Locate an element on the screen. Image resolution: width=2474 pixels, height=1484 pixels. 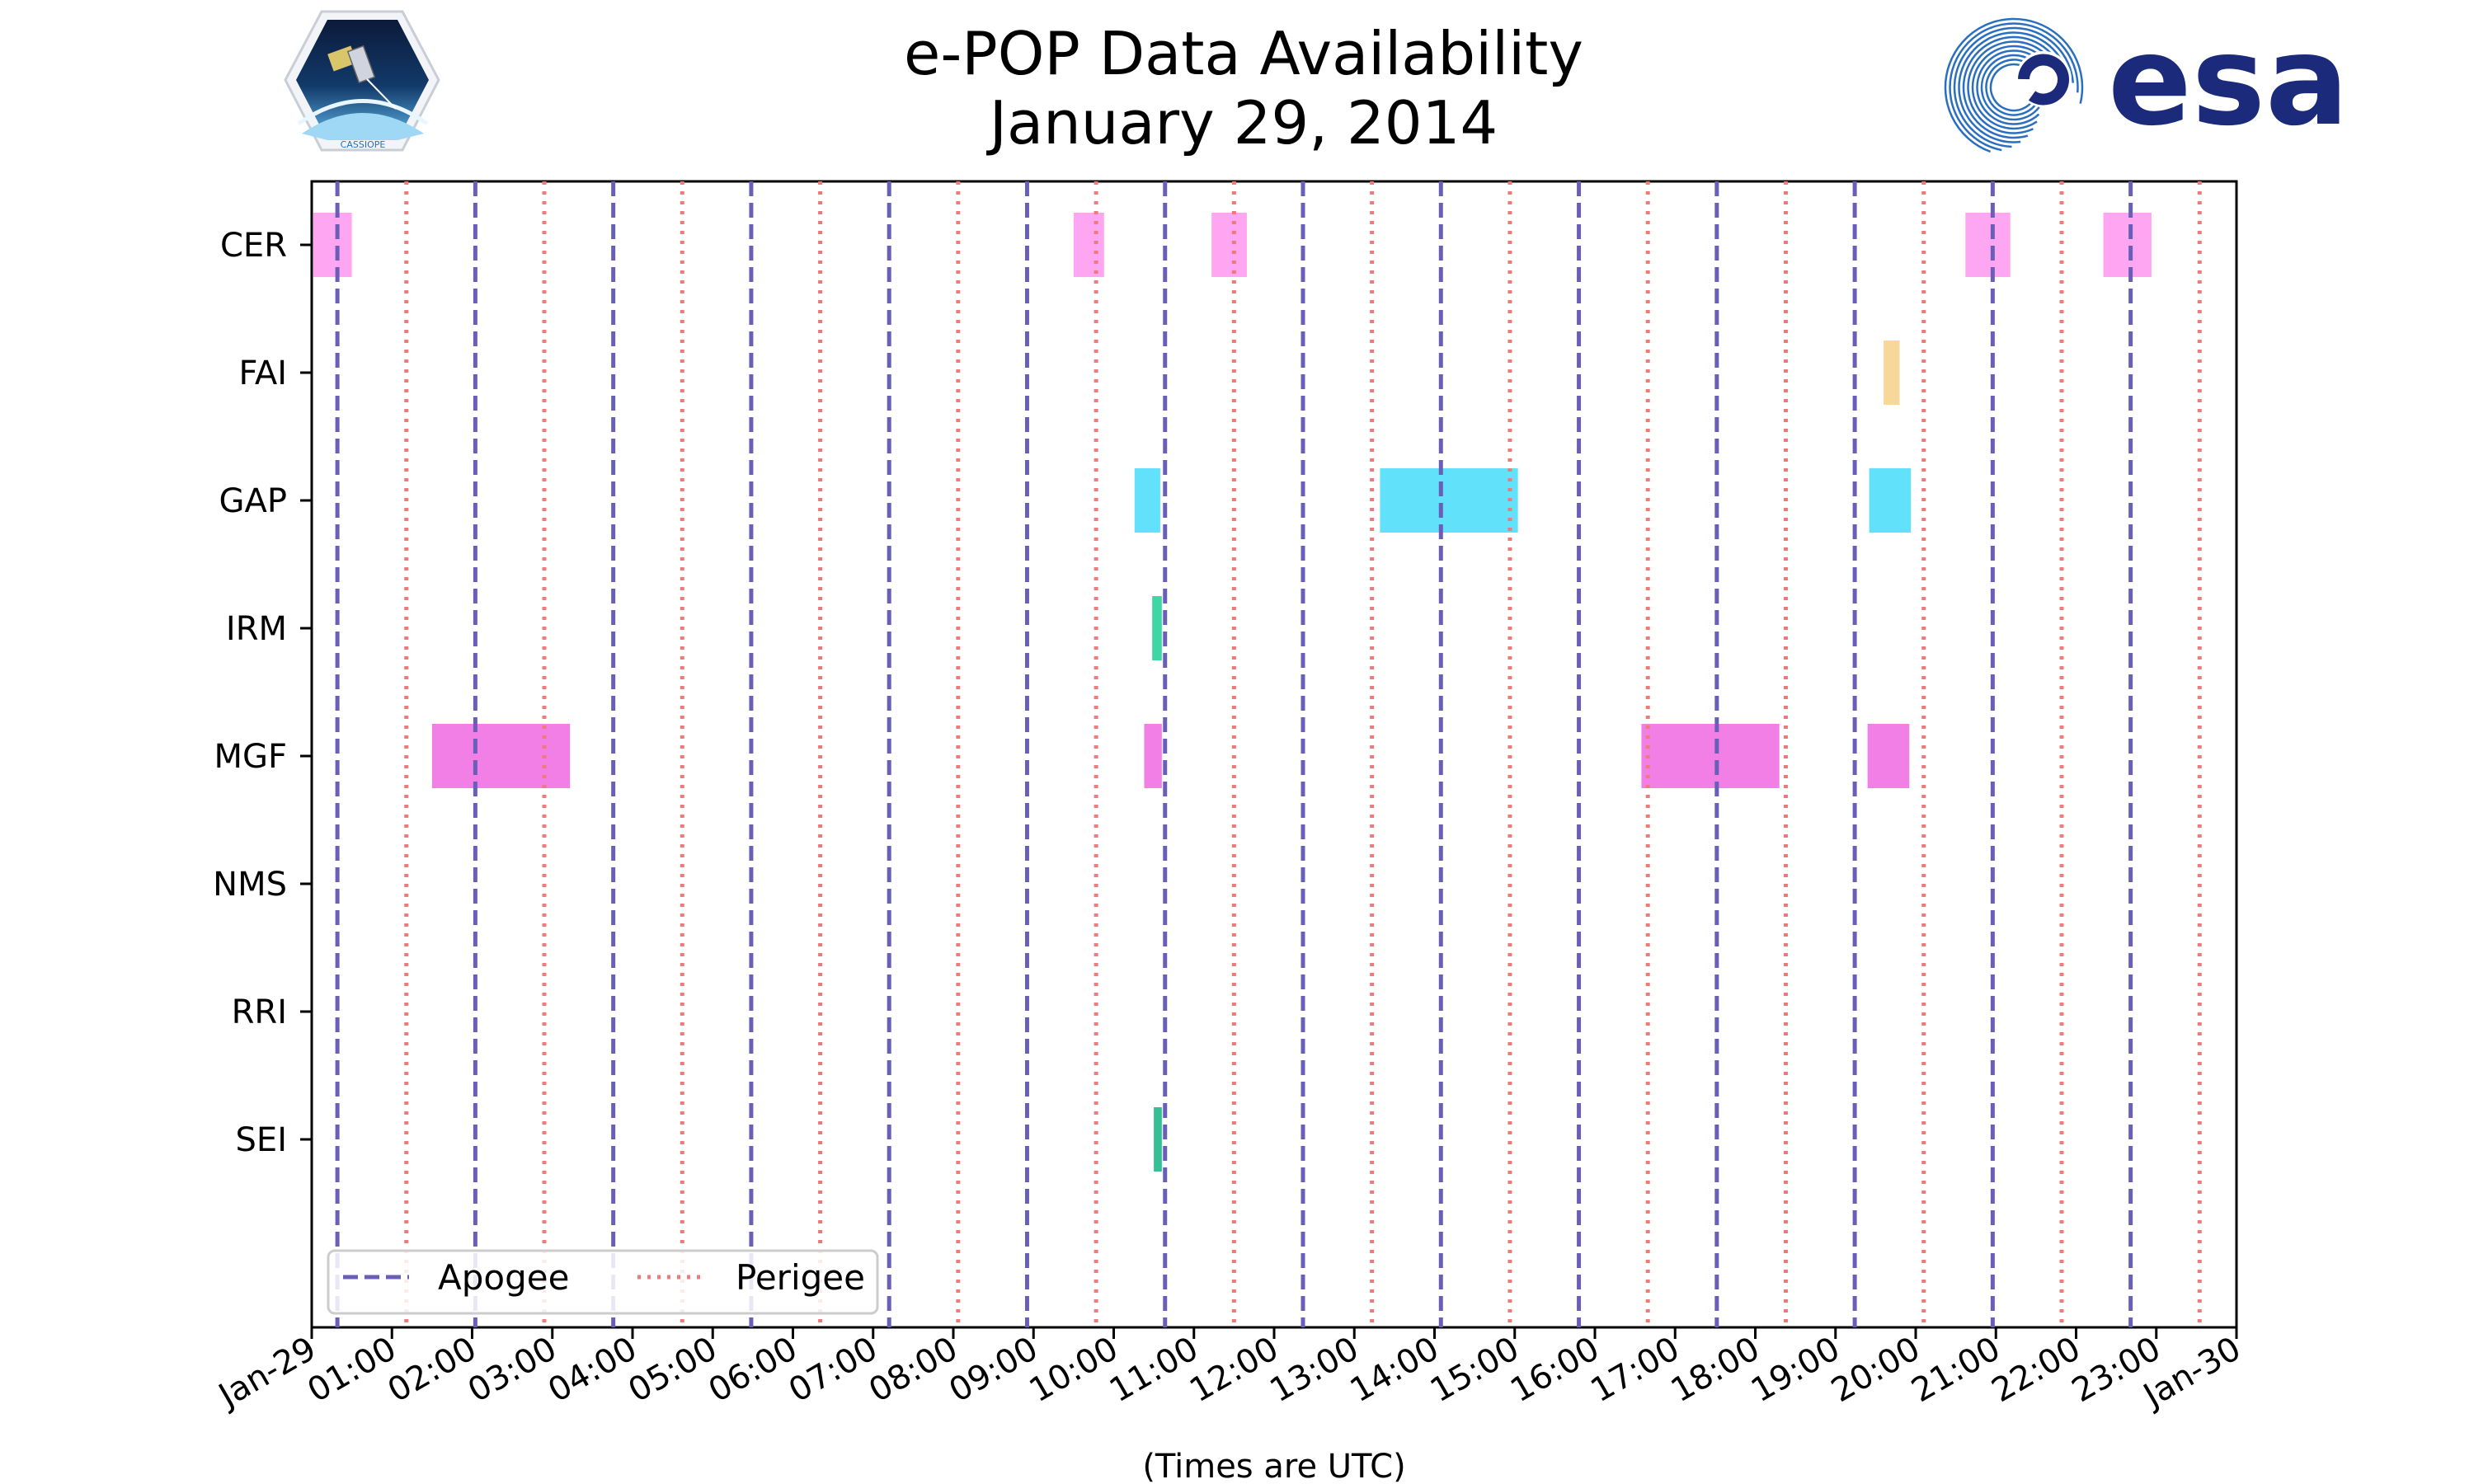
x-tick-label: 12:00 is located at coordinates (1234, 1370).